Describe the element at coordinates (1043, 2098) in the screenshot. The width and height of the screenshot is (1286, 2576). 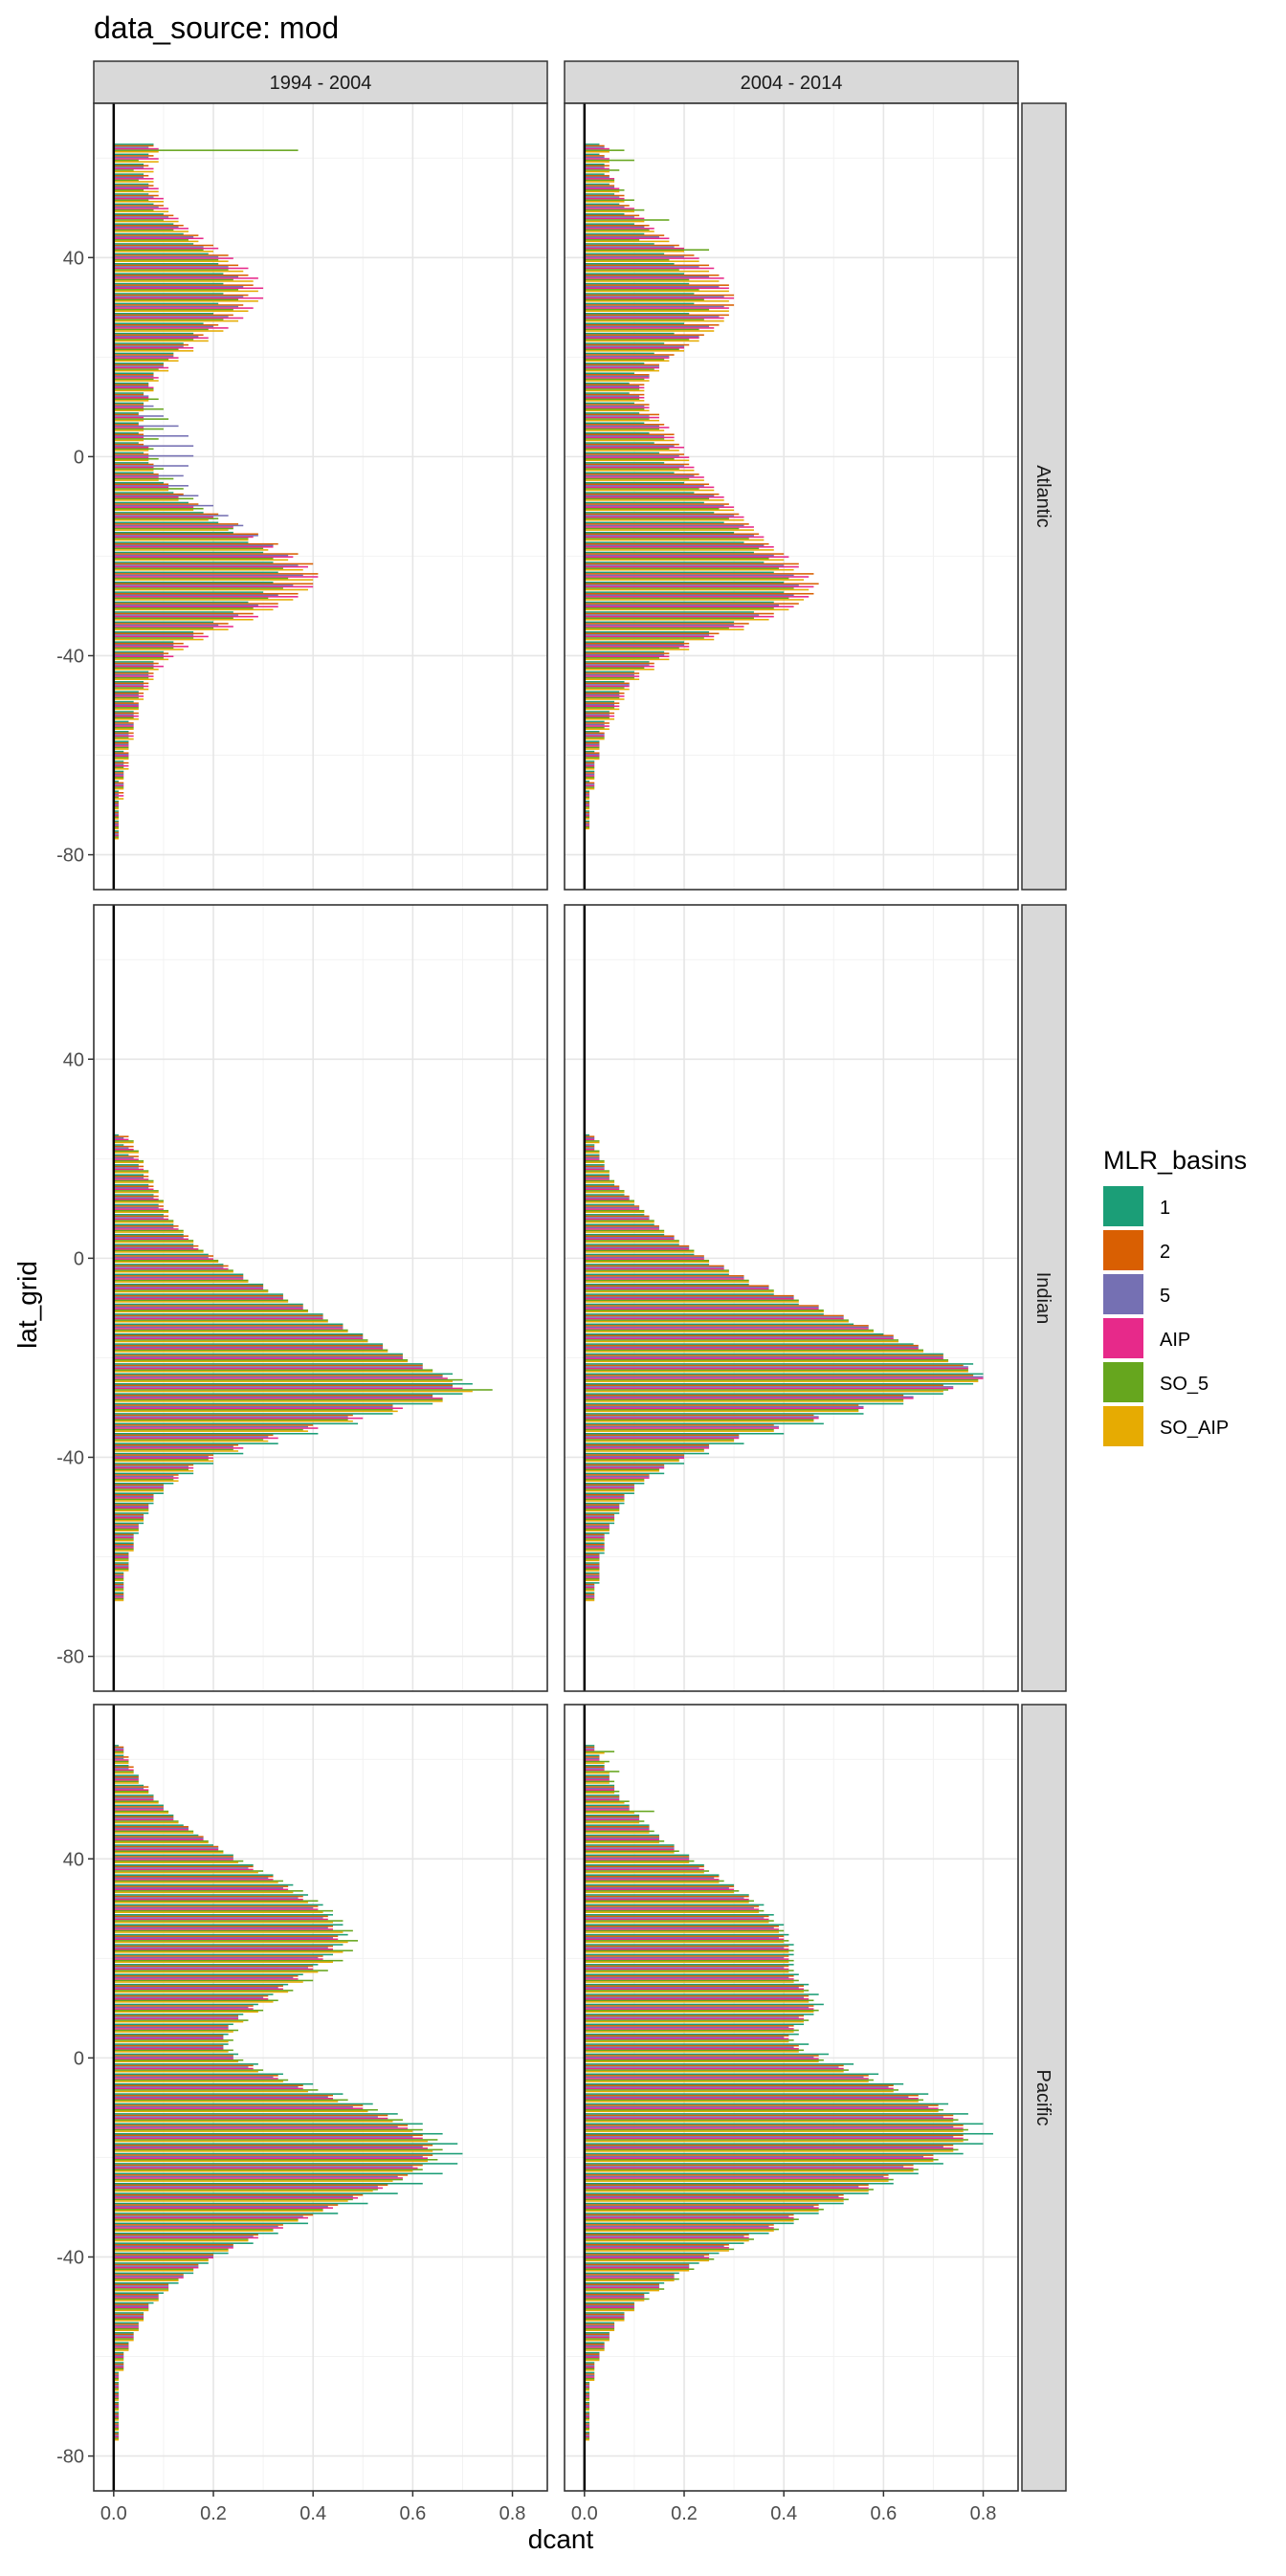
I see `facet-strip-row-label: Pacific` at that location.